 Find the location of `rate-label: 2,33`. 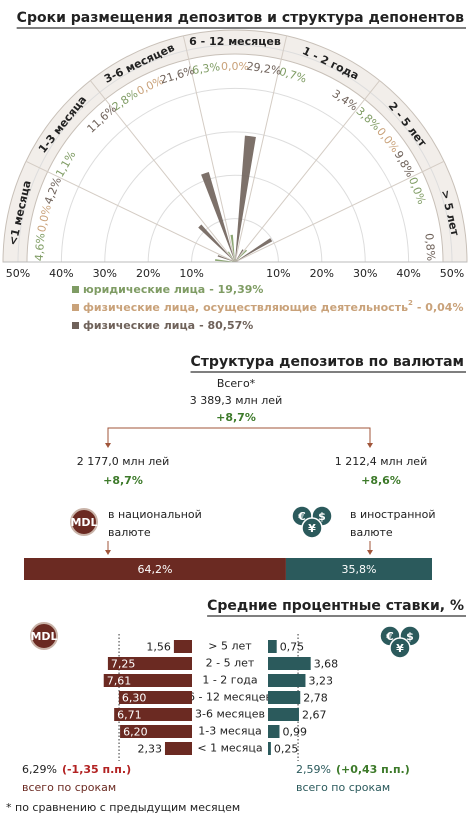

rate-label: 2,33 is located at coordinates (149, 749).